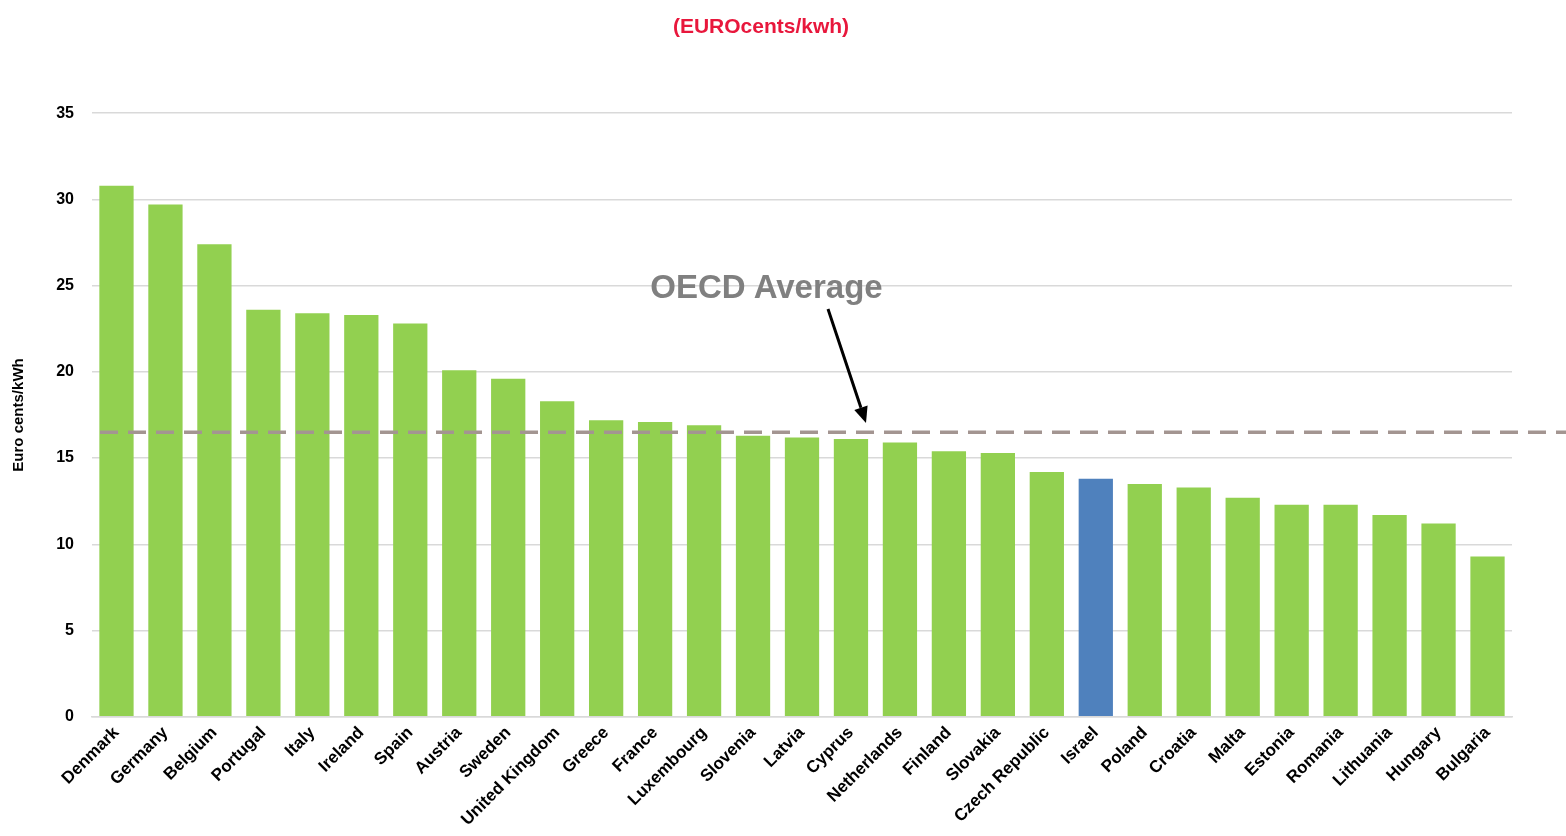 The height and width of the screenshot is (836, 1566). I want to click on y-axis-title: Euro cents/kWh, so click(18, 415).